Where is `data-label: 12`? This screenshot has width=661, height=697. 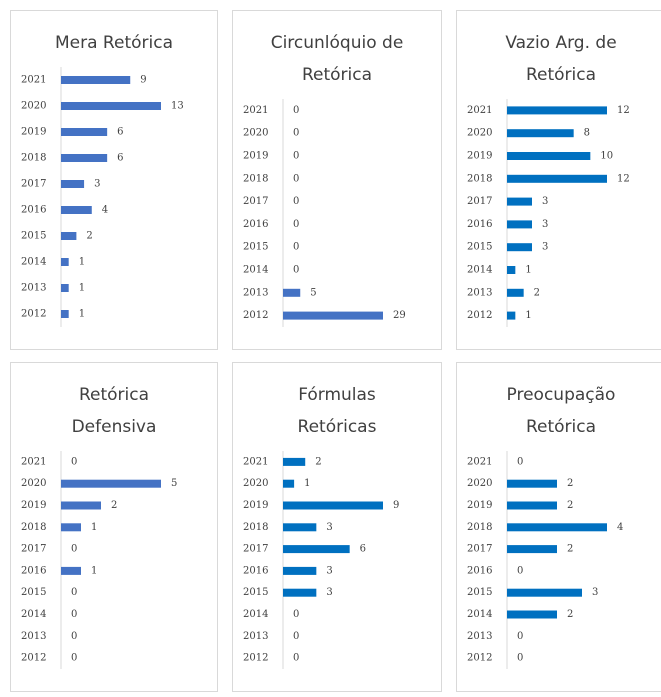 data-label: 12 is located at coordinates (623, 178).